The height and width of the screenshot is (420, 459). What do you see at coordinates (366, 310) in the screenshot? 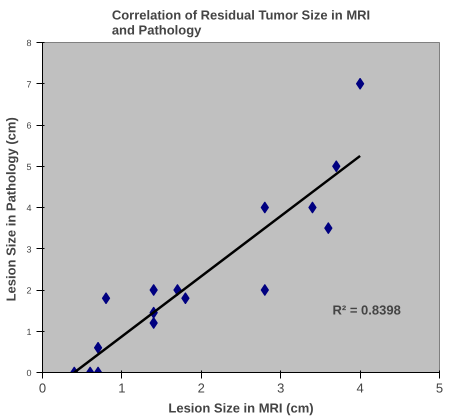
I see `annotation: R² = 0.8398` at bounding box center [366, 310].